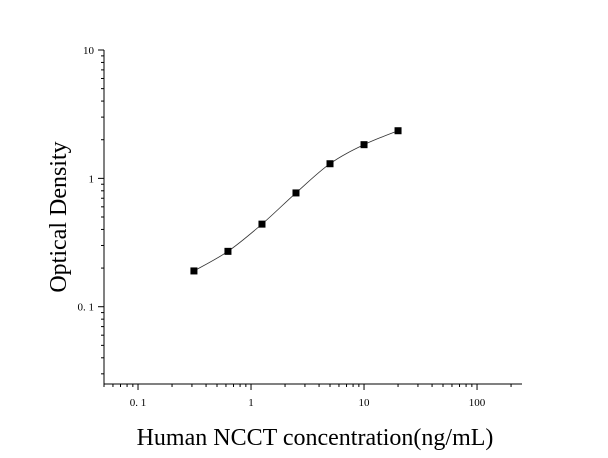 The height and width of the screenshot is (458, 608). What do you see at coordinates (59, 216) in the screenshot?
I see `y-axis-title: Optical Density` at bounding box center [59, 216].